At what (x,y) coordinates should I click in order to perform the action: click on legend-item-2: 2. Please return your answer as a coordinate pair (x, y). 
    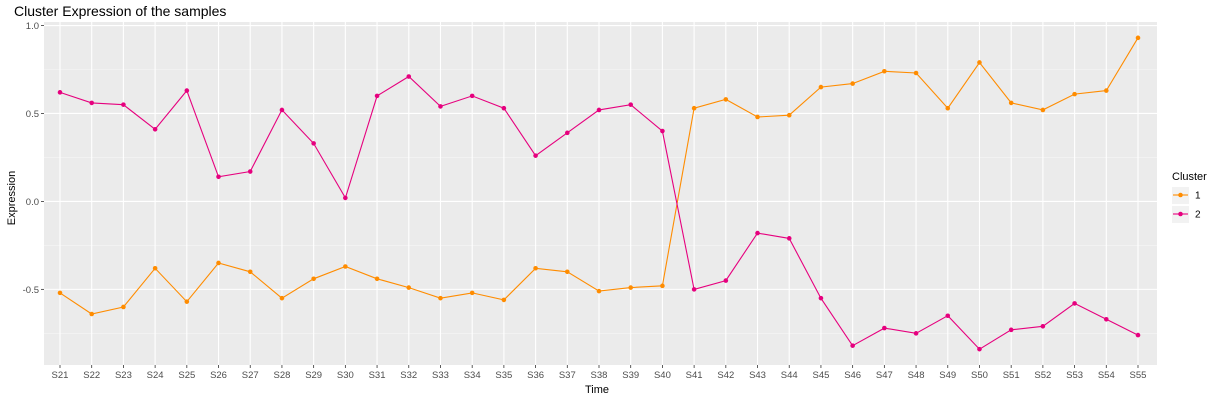
    Looking at the image, I should click on (1186, 214).